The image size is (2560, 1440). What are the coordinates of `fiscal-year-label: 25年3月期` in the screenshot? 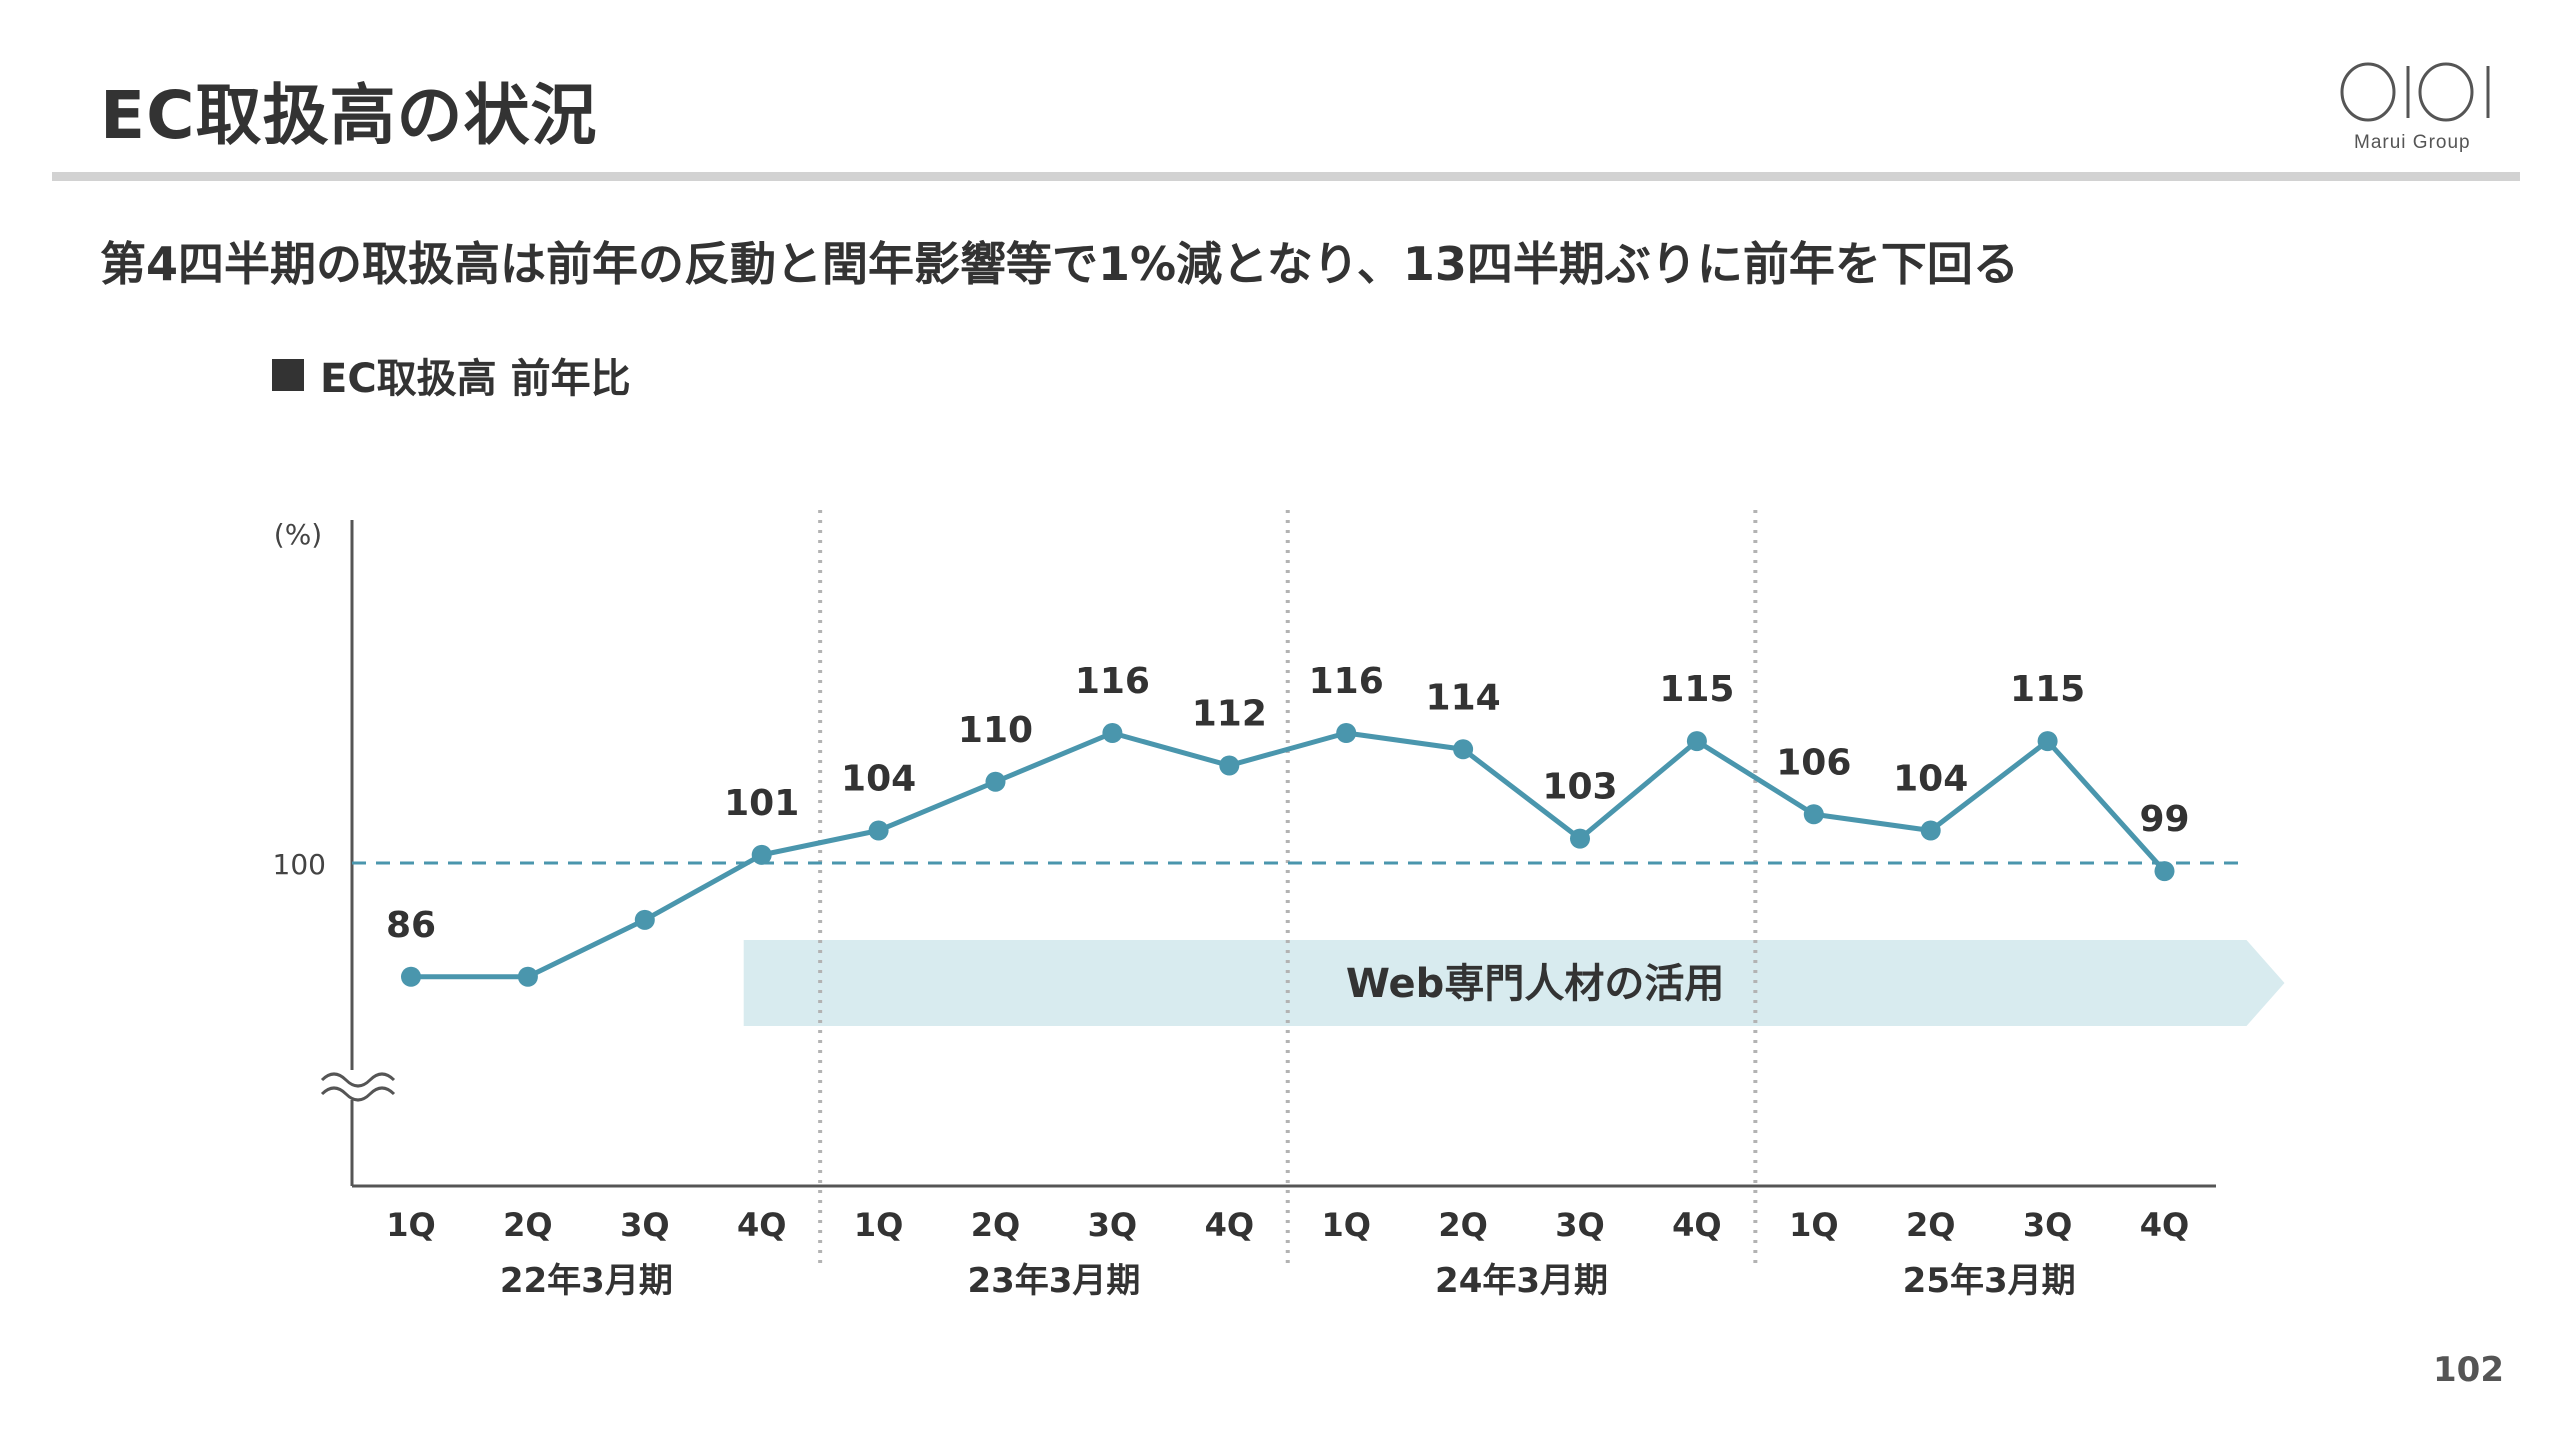 It's located at (1989, 1281).